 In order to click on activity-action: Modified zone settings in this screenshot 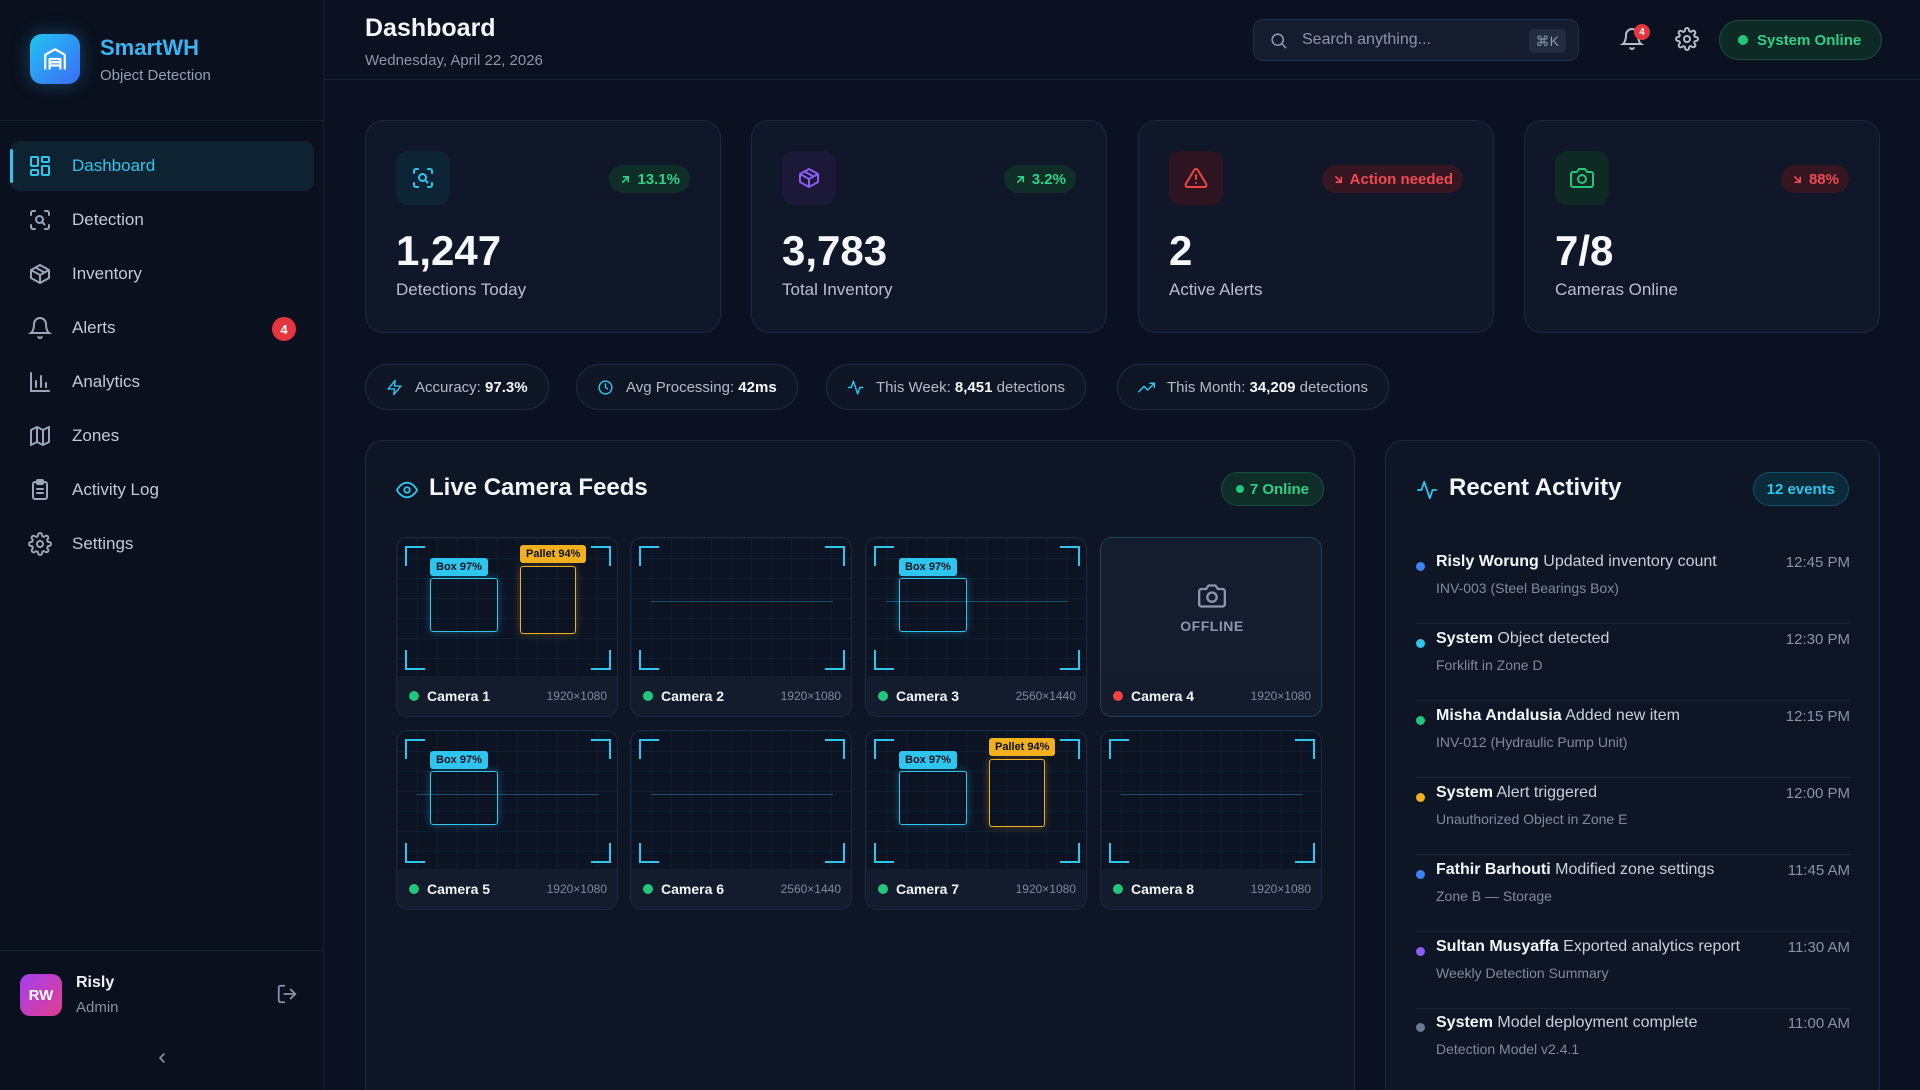, I will do `click(1635, 869)`.